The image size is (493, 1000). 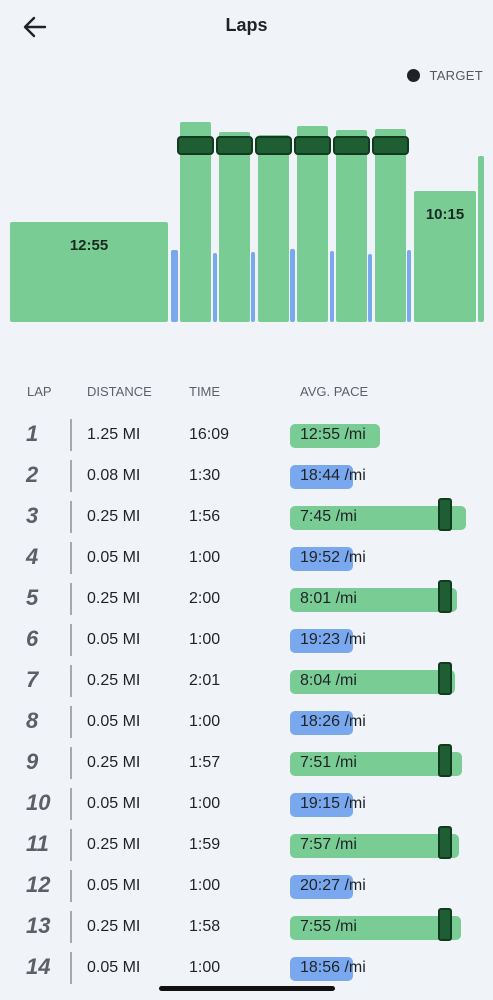 What do you see at coordinates (445, 214) in the screenshot?
I see `bar-pace-label: 10:15` at bounding box center [445, 214].